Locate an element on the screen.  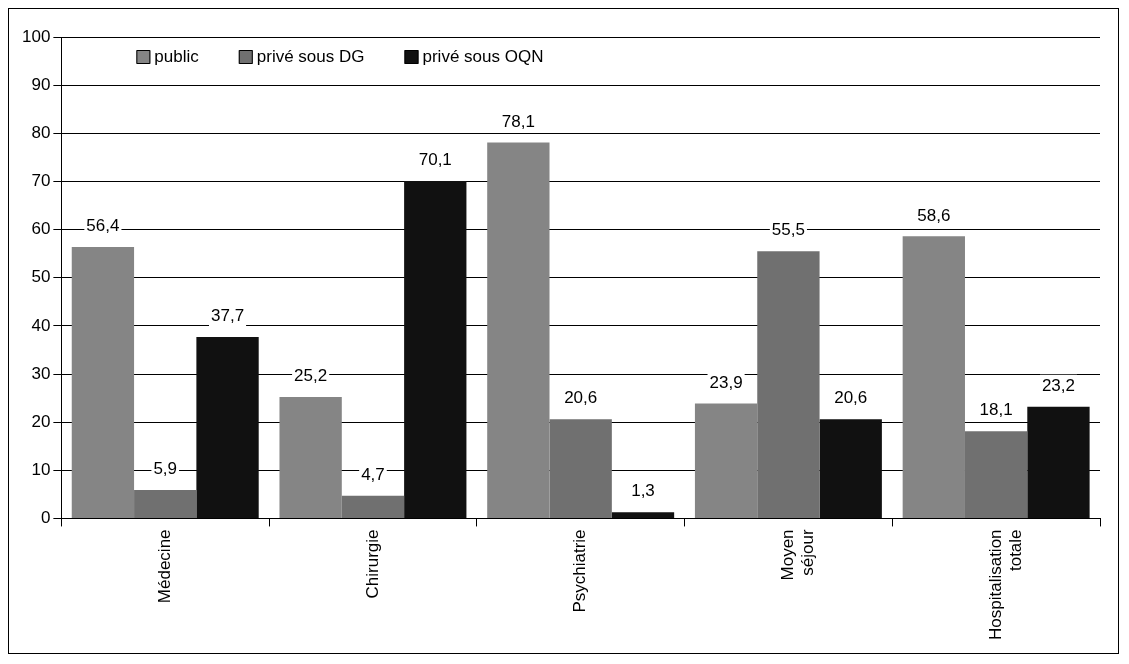
data-label: 5,9 is located at coordinates (165, 469).